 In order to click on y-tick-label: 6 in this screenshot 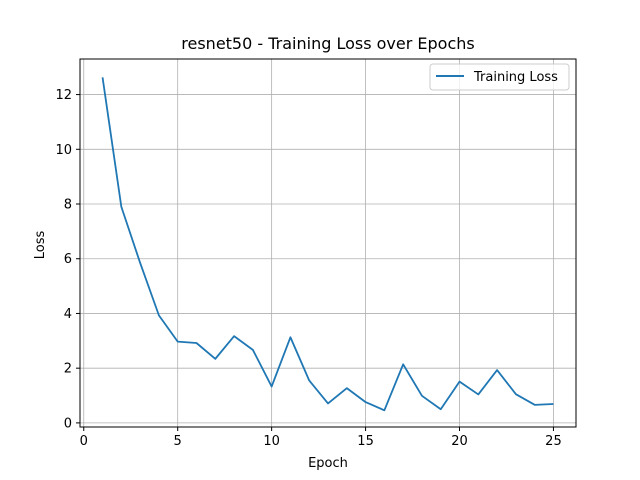, I will do `click(68, 259)`.